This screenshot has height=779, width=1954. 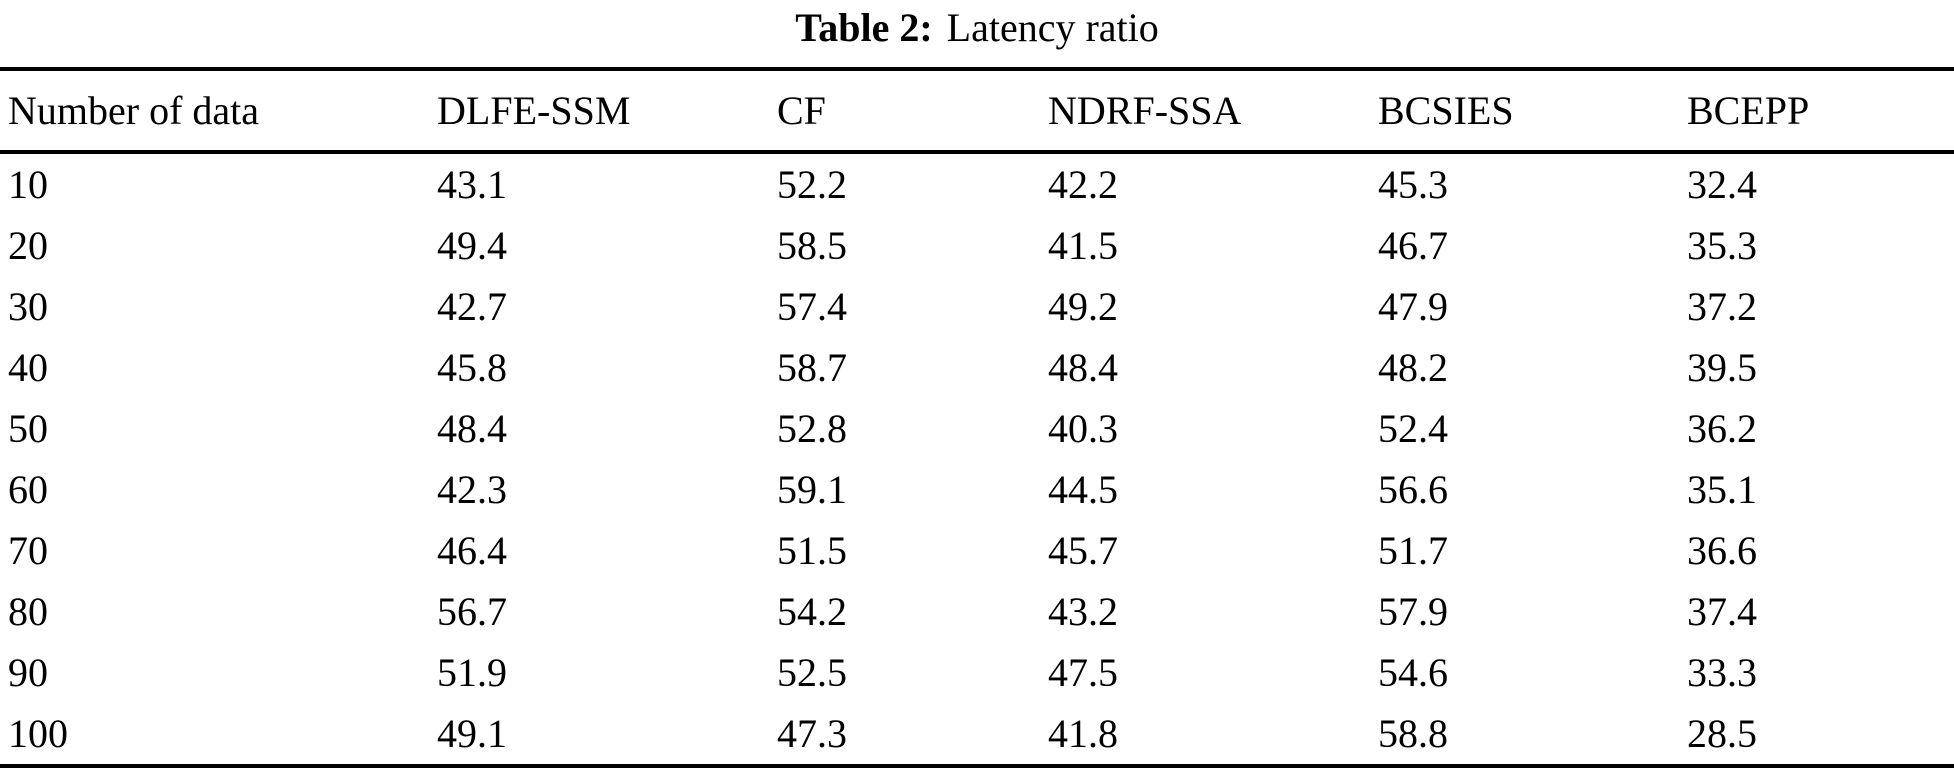 What do you see at coordinates (1083, 611) in the screenshot?
I see `table-cell: 43.2` at bounding box center [1083, 611].